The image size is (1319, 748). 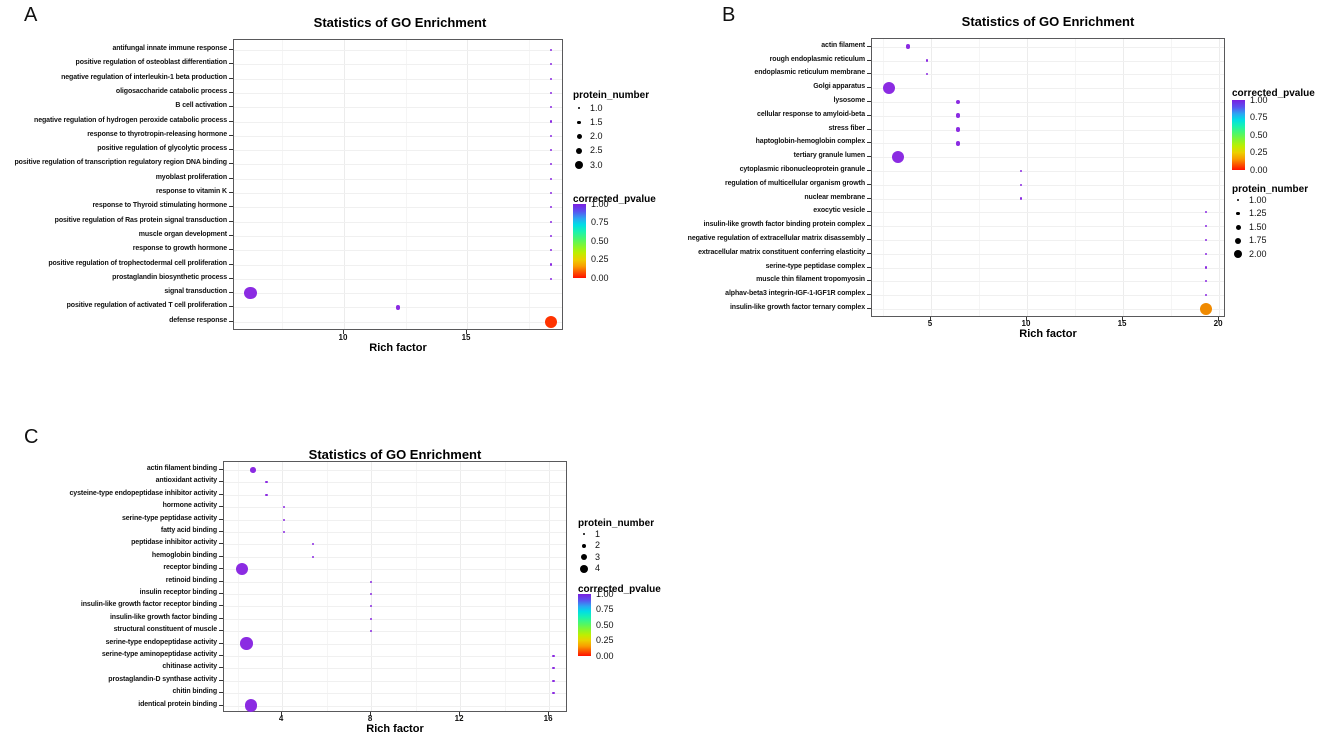 What do you see at coordinates (834, 197) in the screenshot?
I see `category-label: nuclear membrane` at bounding box center [834, 197].